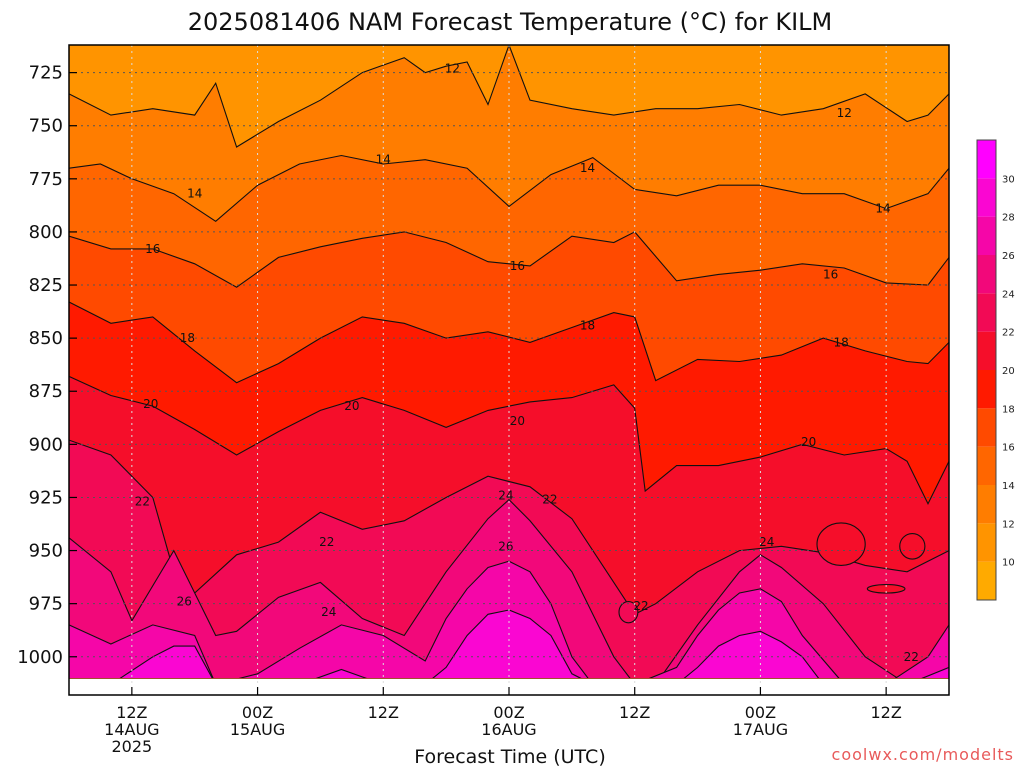 The height and width of the screenshot is (768, 1024). I want to click on colorbar-label-24: 24, so click(1008, 294).